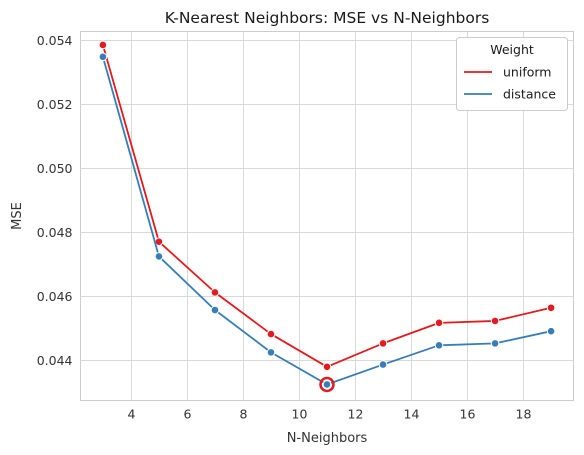  Describe the element at coordinates (55, 232) in the screenshot. I see `y-tick-label: 0.048` at that location.